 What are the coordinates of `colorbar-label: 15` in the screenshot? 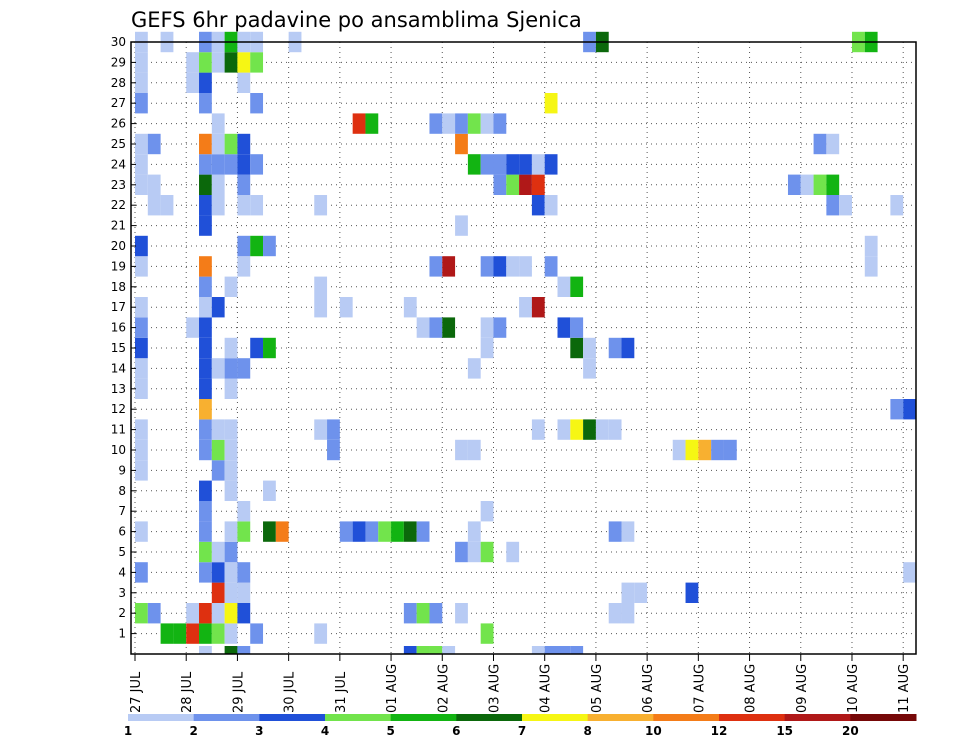 It's located at (784, 731).